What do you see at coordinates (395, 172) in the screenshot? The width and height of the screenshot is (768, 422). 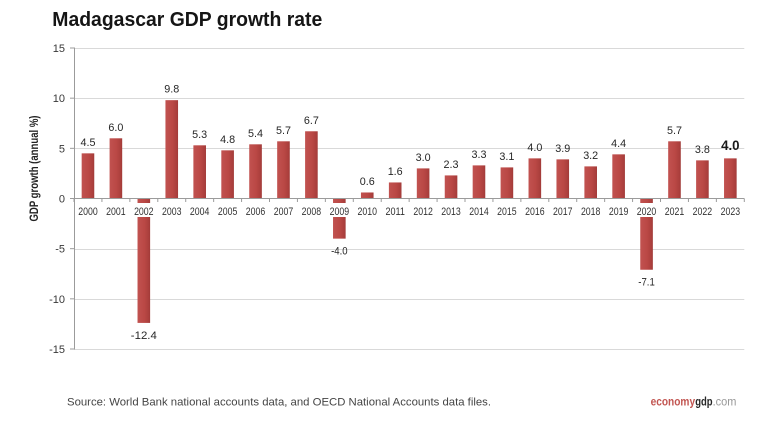 I see `svg-text: 1.6` at bounding box center [395, 172].